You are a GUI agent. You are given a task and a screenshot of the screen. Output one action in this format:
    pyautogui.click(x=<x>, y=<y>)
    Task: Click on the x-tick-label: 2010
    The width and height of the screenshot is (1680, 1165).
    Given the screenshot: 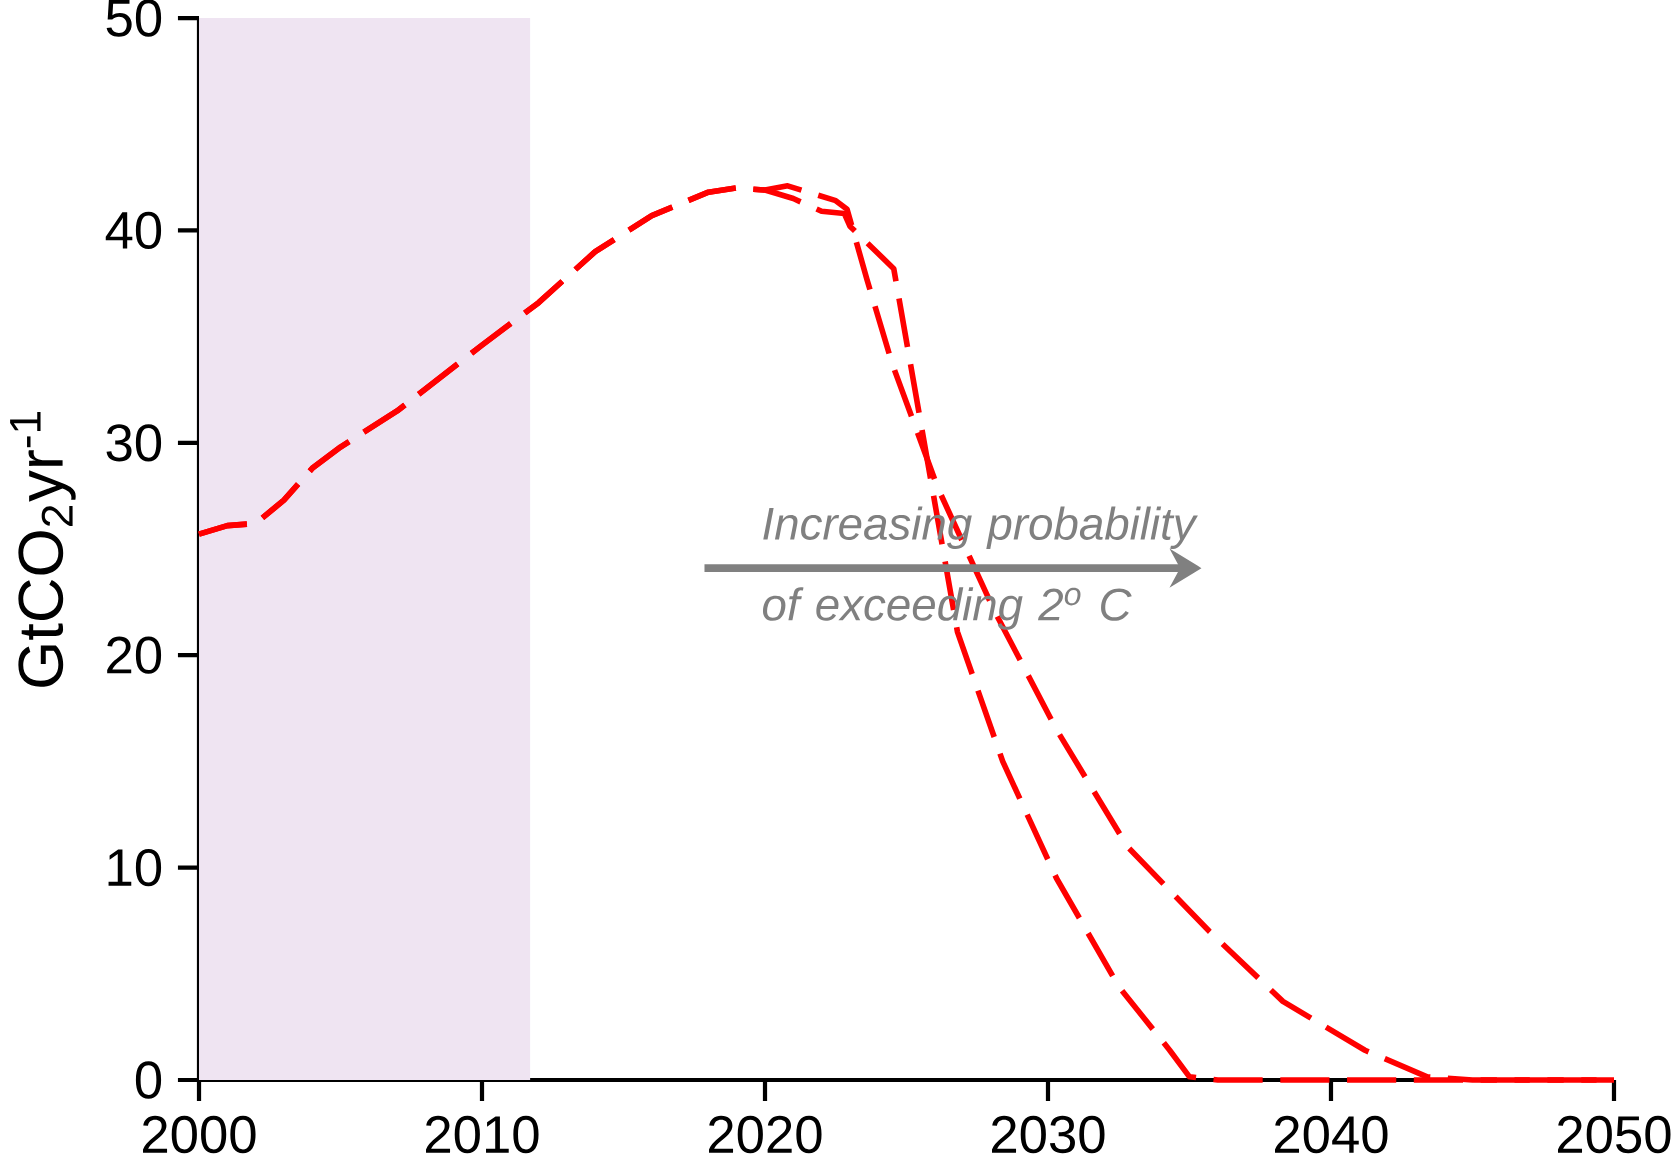 What is the action you would take?
    pyautogui.click(x=482, y=1134)
    